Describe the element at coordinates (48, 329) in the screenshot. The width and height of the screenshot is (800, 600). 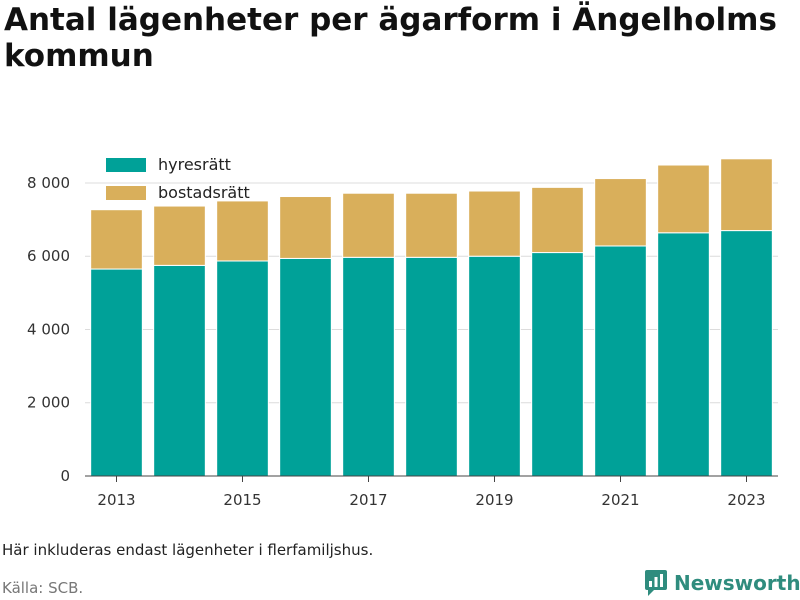
I see `y-tick-label: 4 000` at that location.